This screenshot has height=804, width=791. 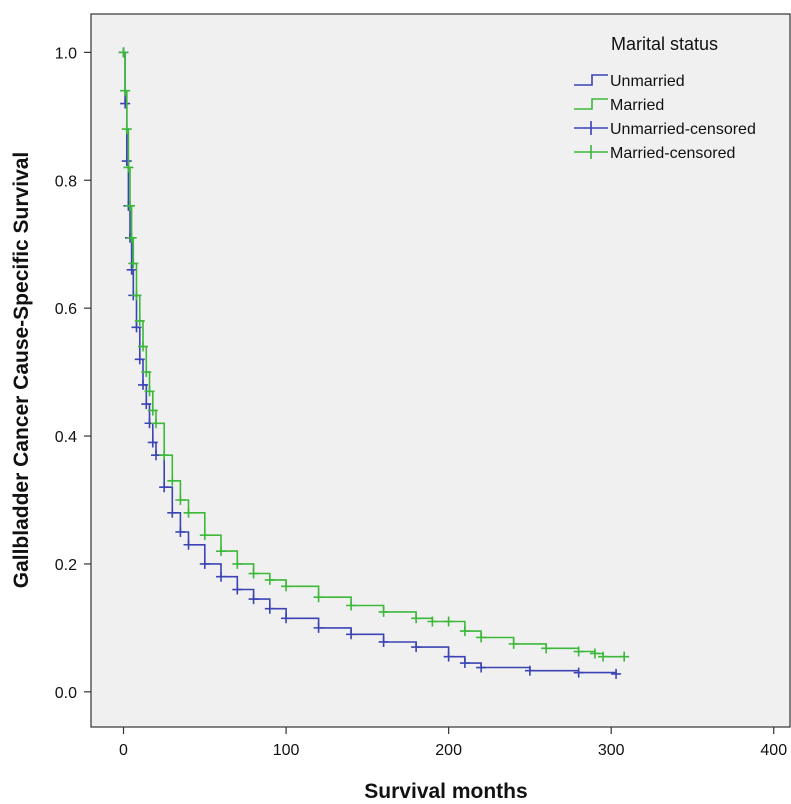 I want to click on legend-label-married-censored: Married-censored, so click(x=672, y=153).